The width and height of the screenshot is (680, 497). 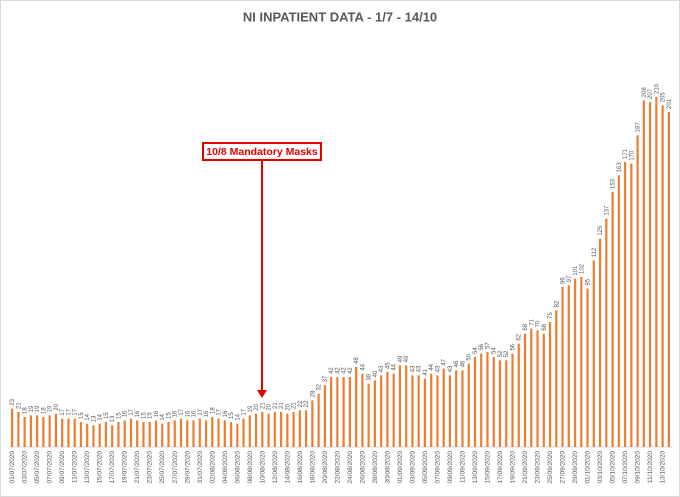 I want to click on x-tick-label: 19/09/2020, so click(x=513, y=467).